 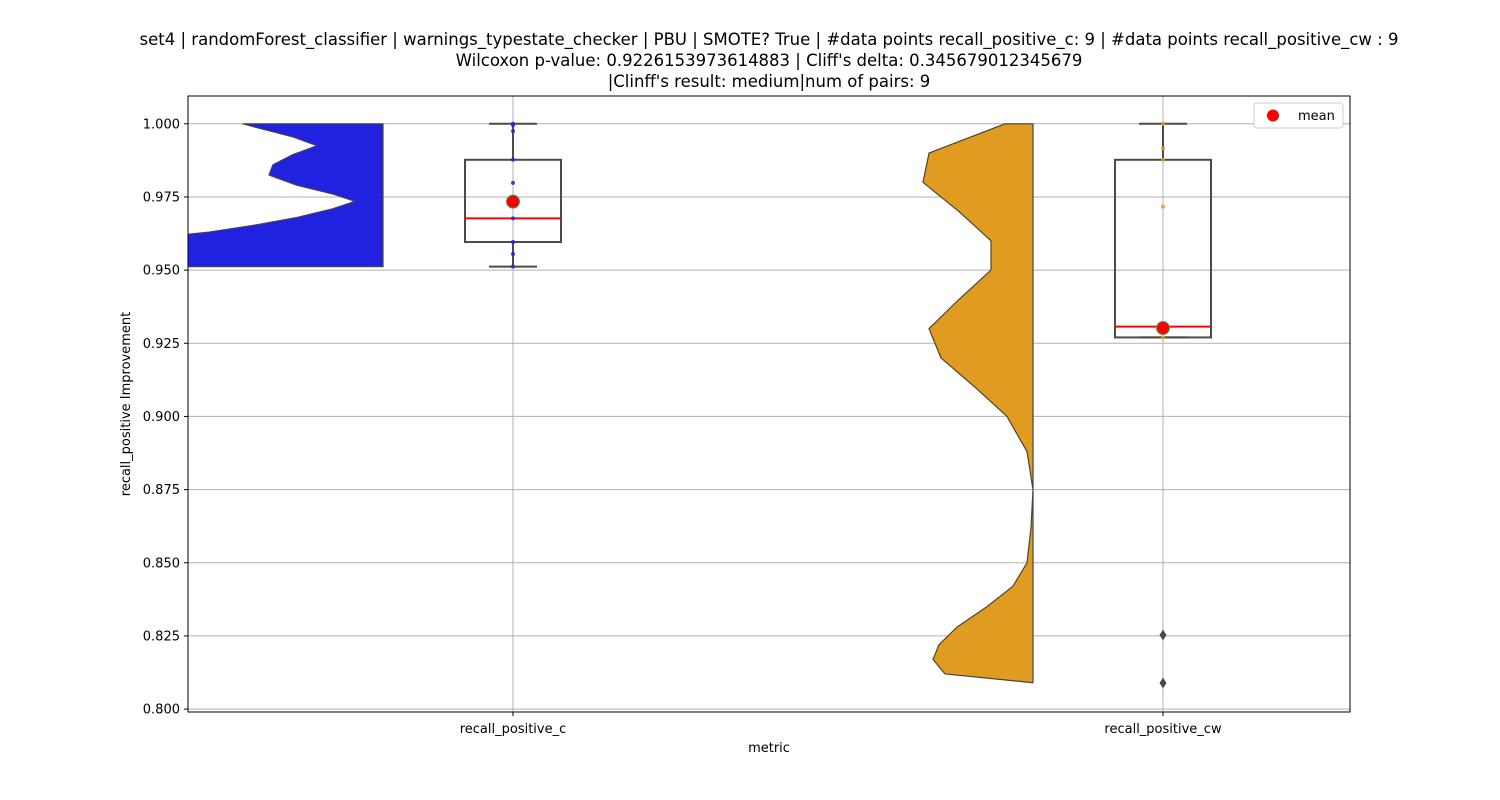 I want to click on y-tick-label: 0.925, so click(x=161, y=344).